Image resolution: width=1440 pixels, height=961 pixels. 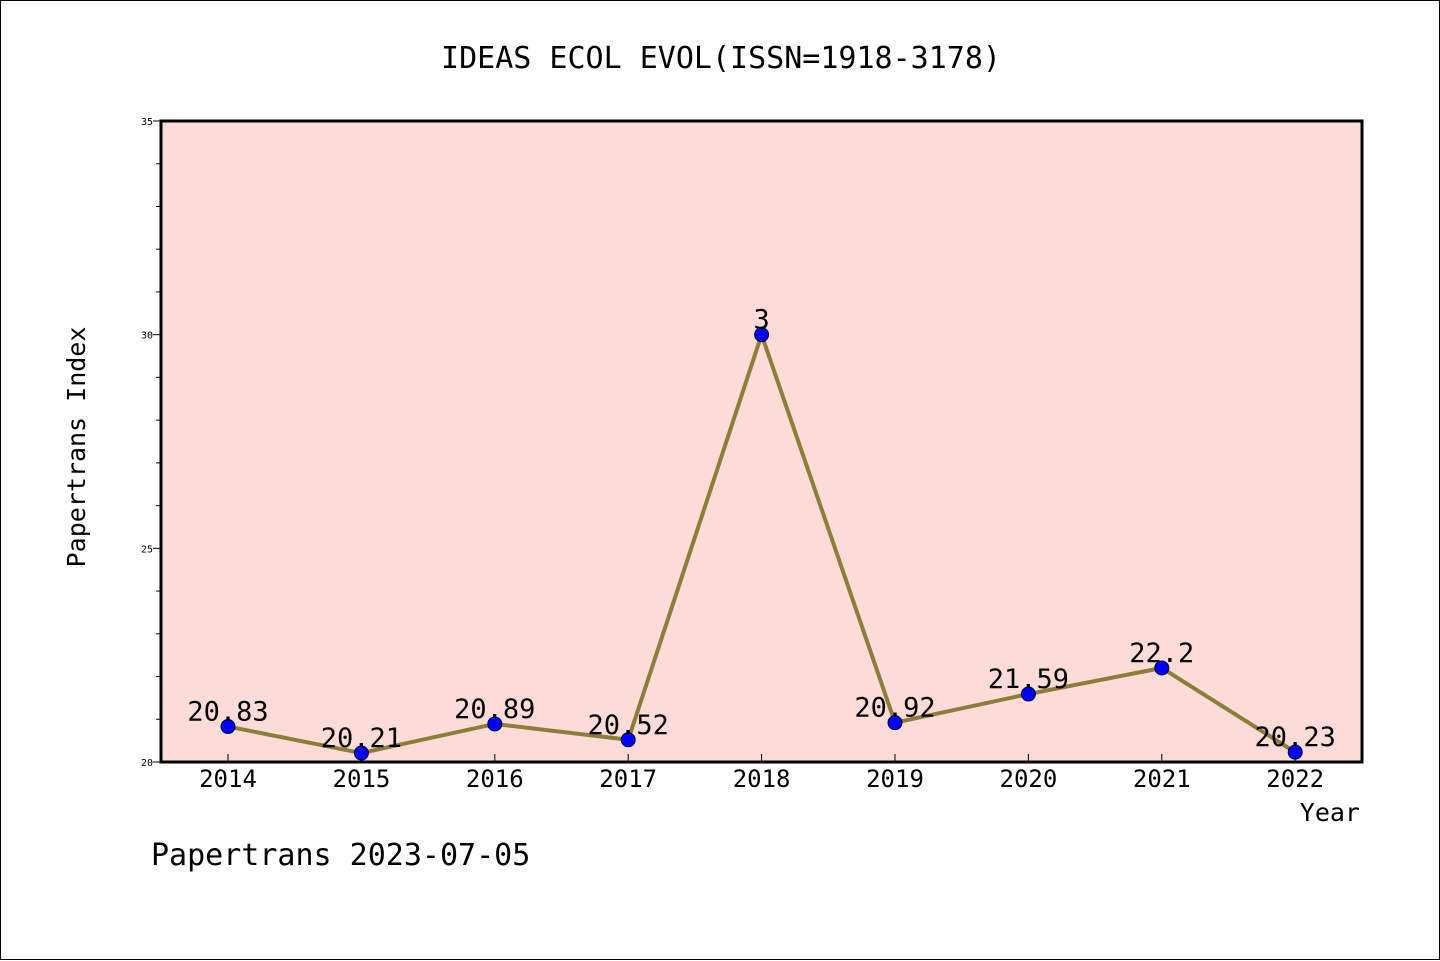 What do you see at coordinates (1162, 779) in the screenshot?
I see `x-tick-label: 2021` at bounding box center [1162, 779].